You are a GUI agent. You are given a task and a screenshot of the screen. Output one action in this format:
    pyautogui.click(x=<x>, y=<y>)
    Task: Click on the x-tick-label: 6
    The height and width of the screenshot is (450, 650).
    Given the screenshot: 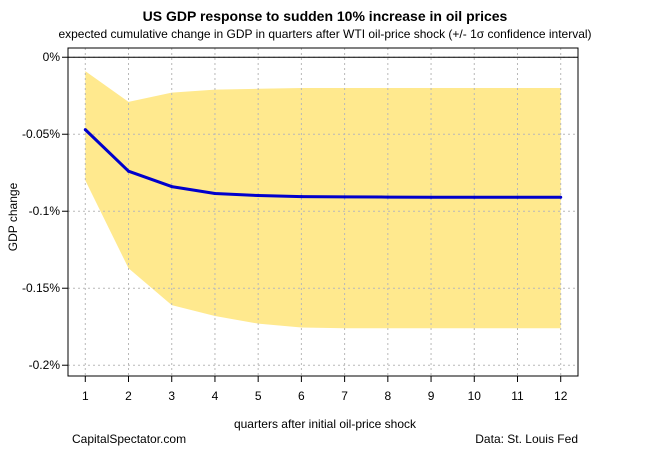 What is the action you would take?
    pyautogui.click(x=301, y=396)
    